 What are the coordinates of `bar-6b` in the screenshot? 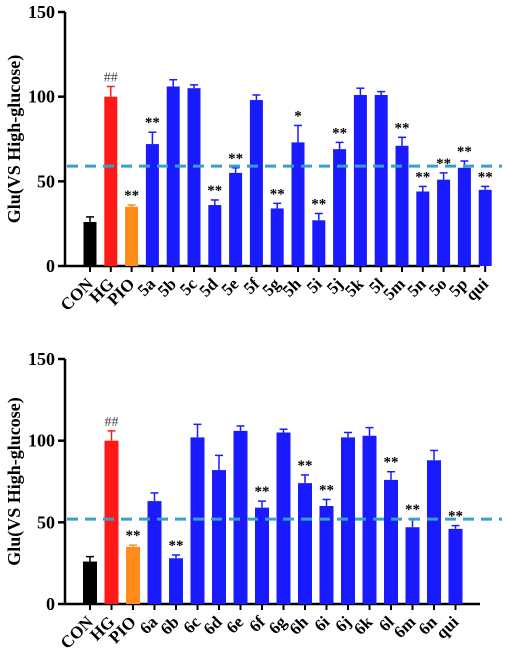 It's located at (176, 581).